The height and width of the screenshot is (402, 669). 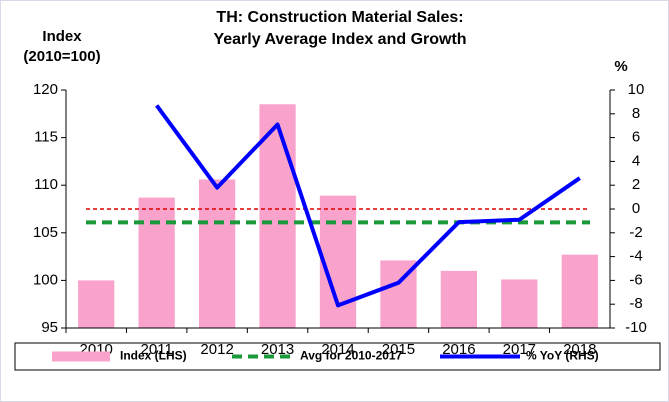 What do you see at coordinates (458, 349) in the screenshot?
I see `x-tick-label: 2016` at bounding box center [458, 349].